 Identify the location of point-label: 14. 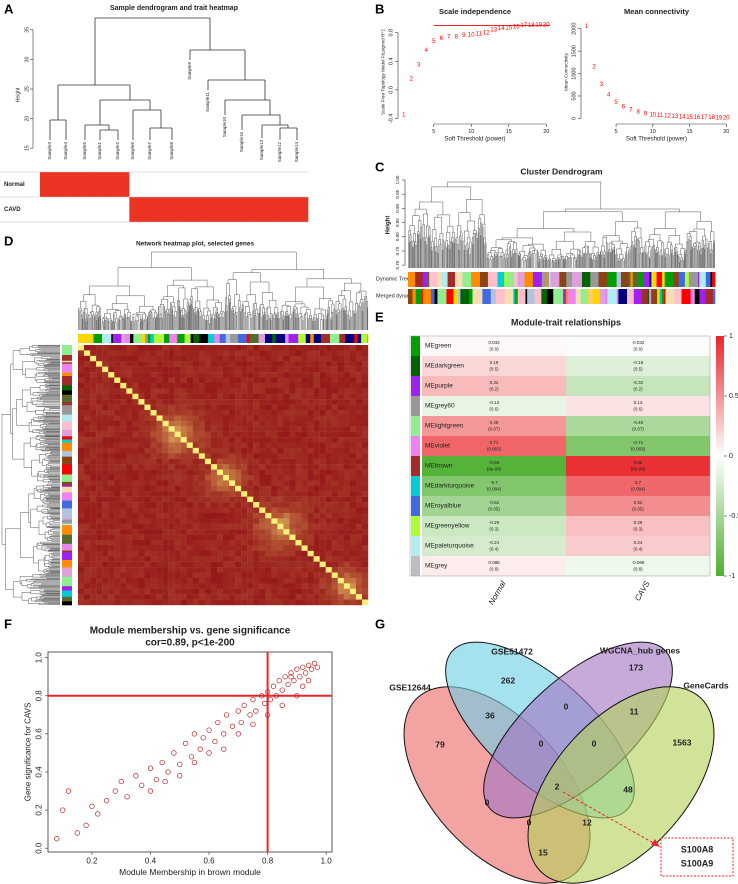
(501, 29).